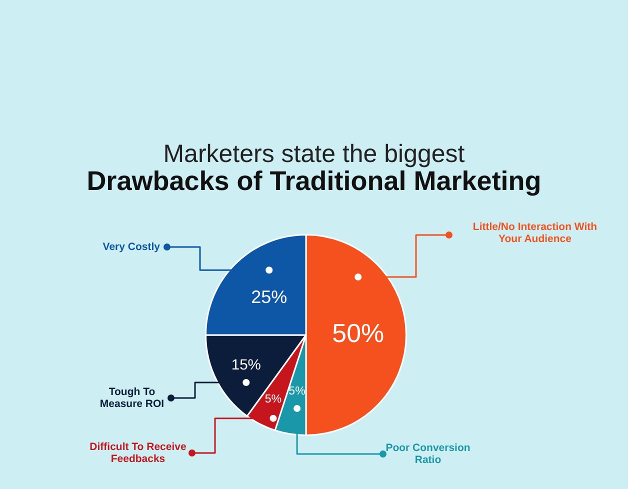 The image size is (628, 489). I want to click on data-label: 25%, so click(269, 297).